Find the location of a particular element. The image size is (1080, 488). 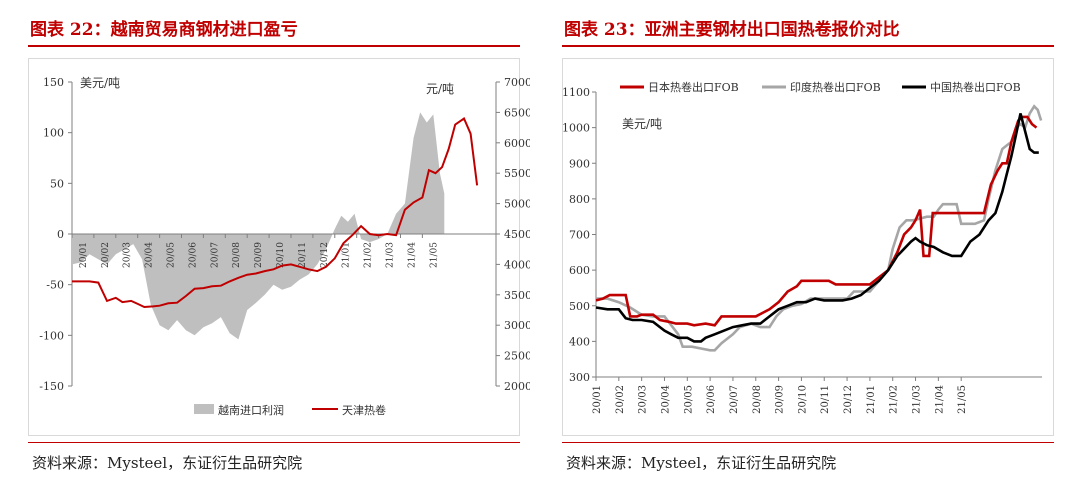

y-tick-label-right: 4500 is located at coordinates (517, 234).